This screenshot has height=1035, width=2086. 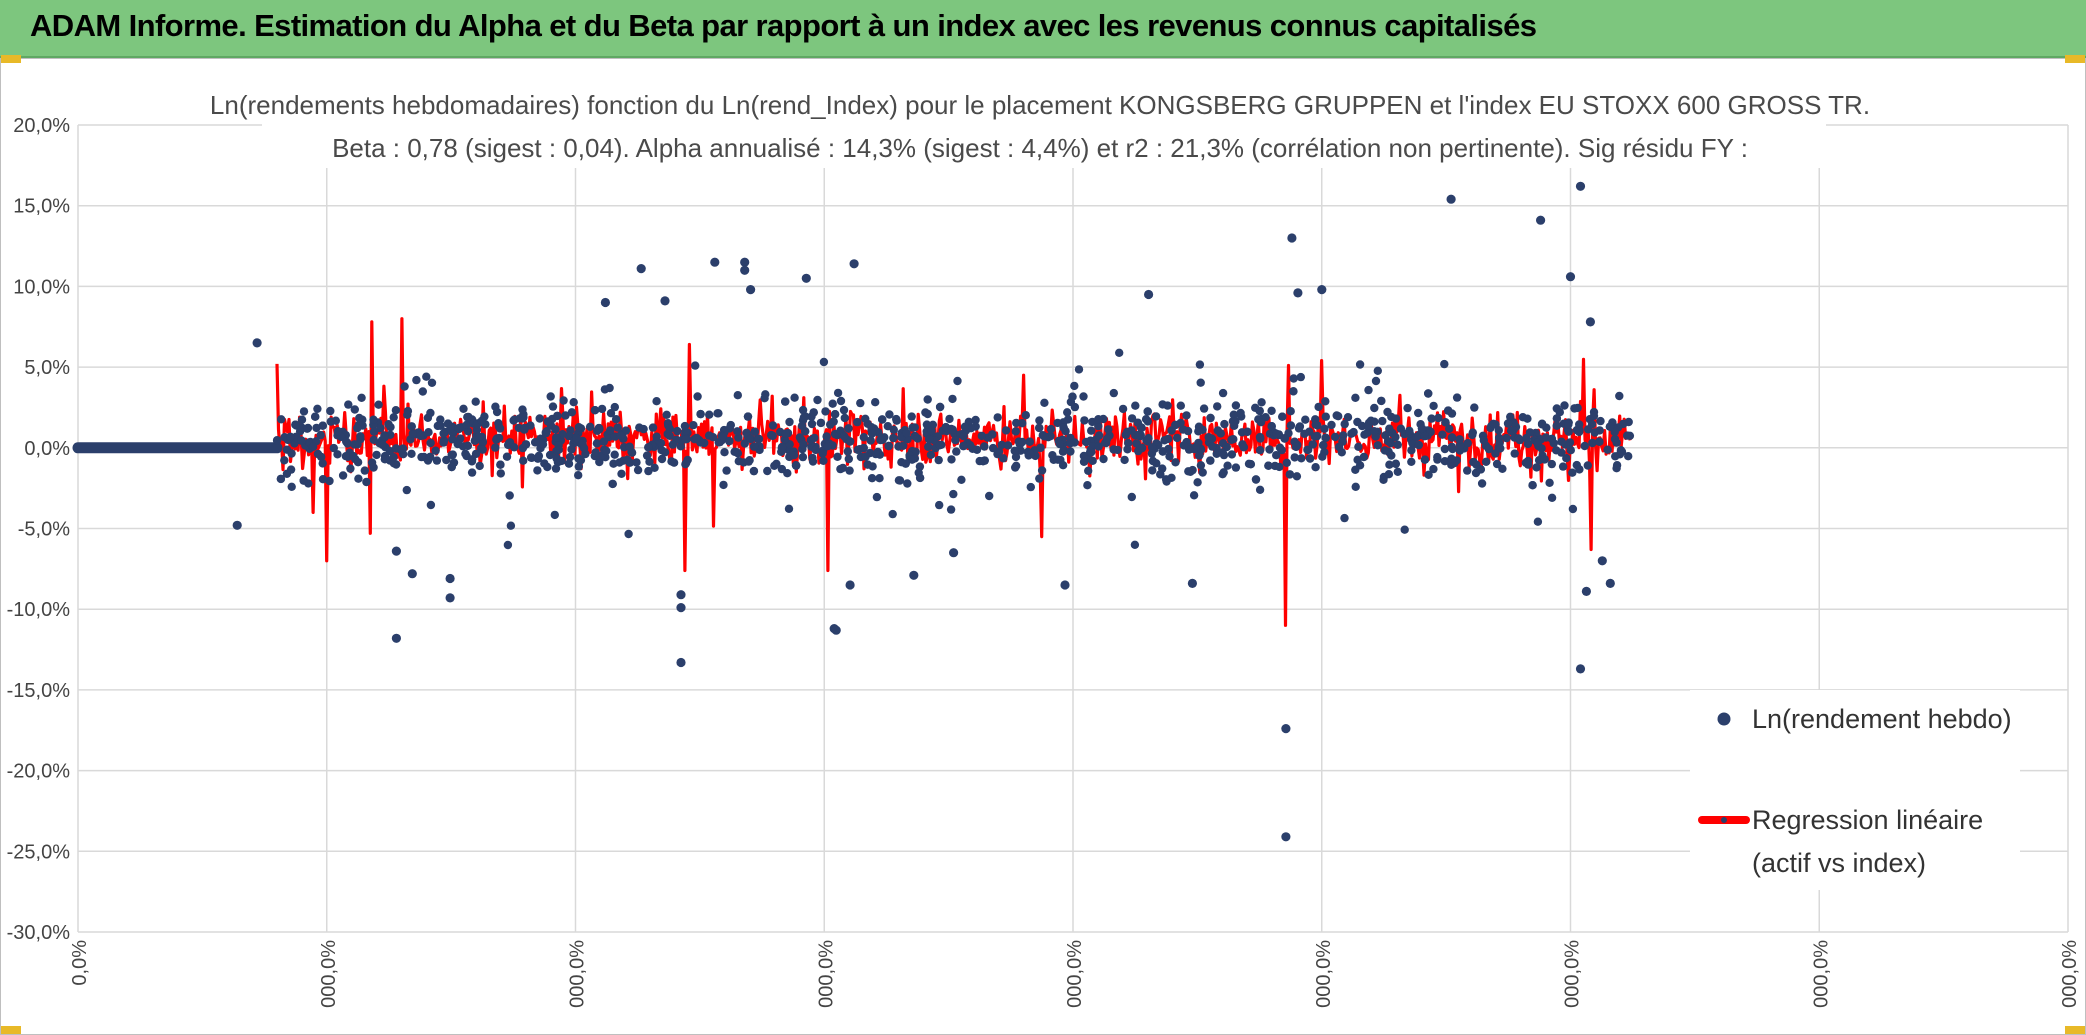 I want to click on y-tick-label: 20,0%, so click(x=41, y=126).